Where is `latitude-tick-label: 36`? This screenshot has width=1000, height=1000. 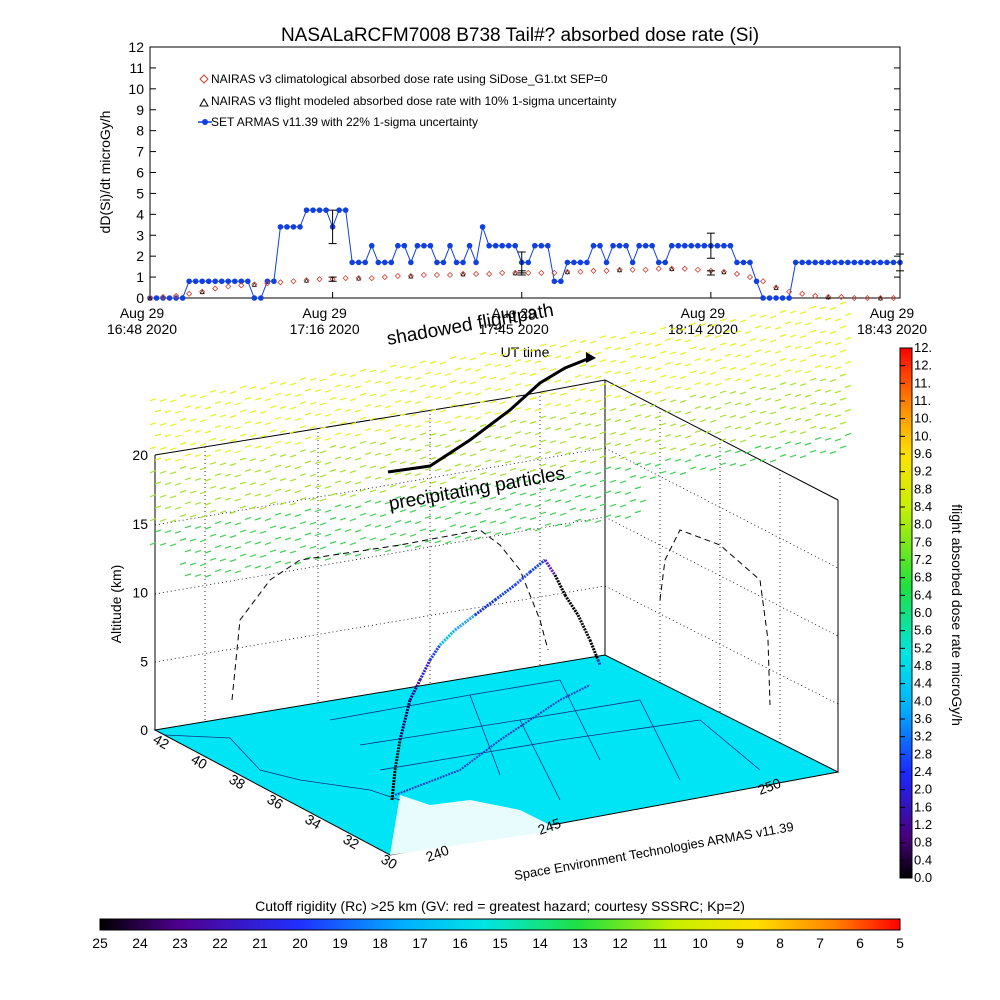 latitude-tick-label: 36 is located at coordinates (276, 802).